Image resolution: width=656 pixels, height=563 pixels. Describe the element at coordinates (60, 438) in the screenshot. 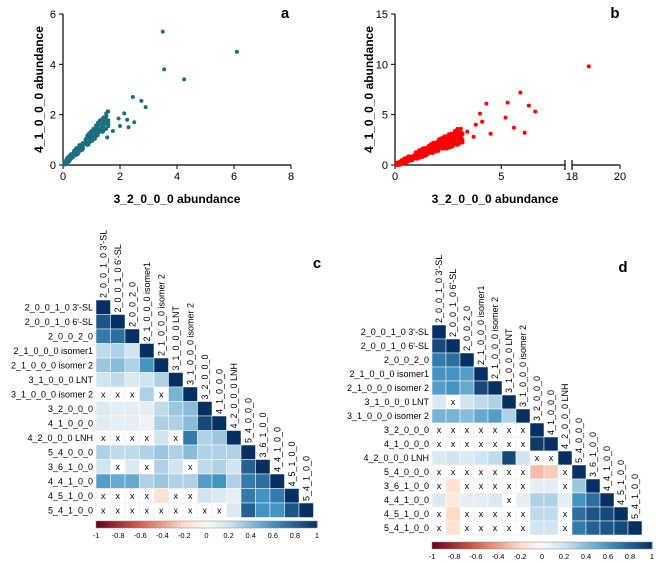

I see `row-label: 4_2_0_0_0 LNH` at that location.